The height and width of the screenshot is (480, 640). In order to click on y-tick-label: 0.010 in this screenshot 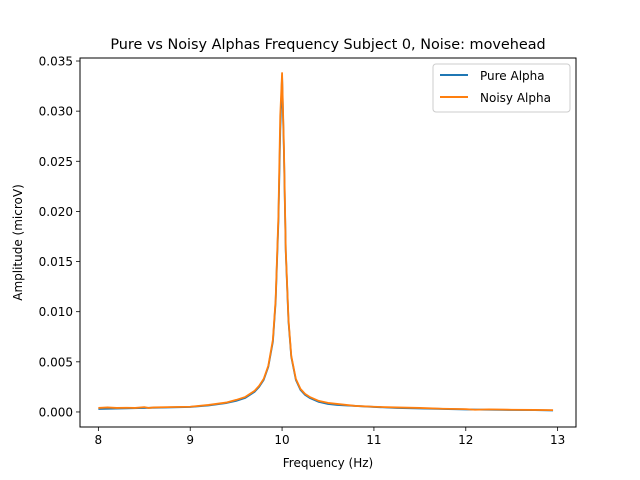, I will do `click(56, 312)`.